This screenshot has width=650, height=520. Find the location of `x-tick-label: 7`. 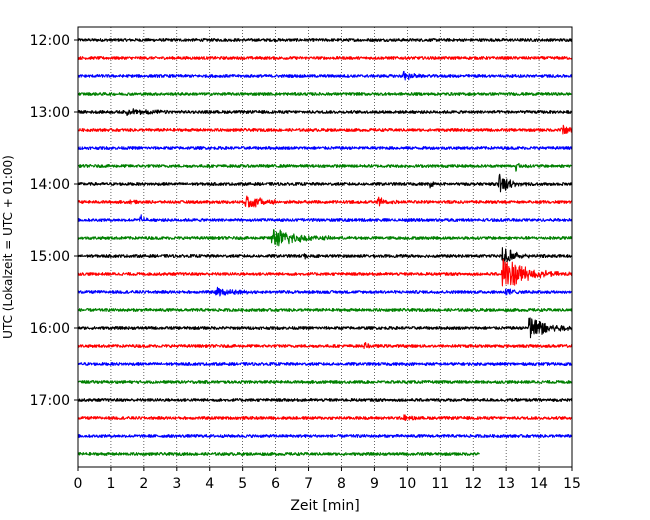

x-tick-label: 7 is located at coordinates (308, 484).